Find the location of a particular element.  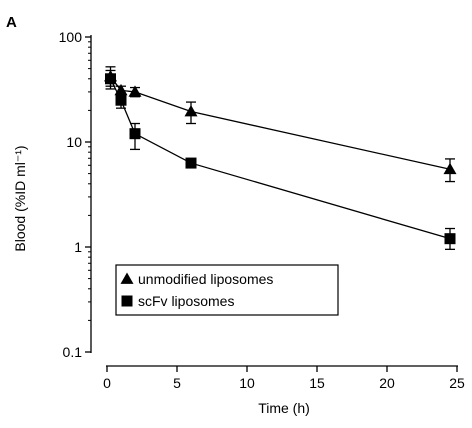

x-tick-label: 10 is located at coordinates (247, 383).